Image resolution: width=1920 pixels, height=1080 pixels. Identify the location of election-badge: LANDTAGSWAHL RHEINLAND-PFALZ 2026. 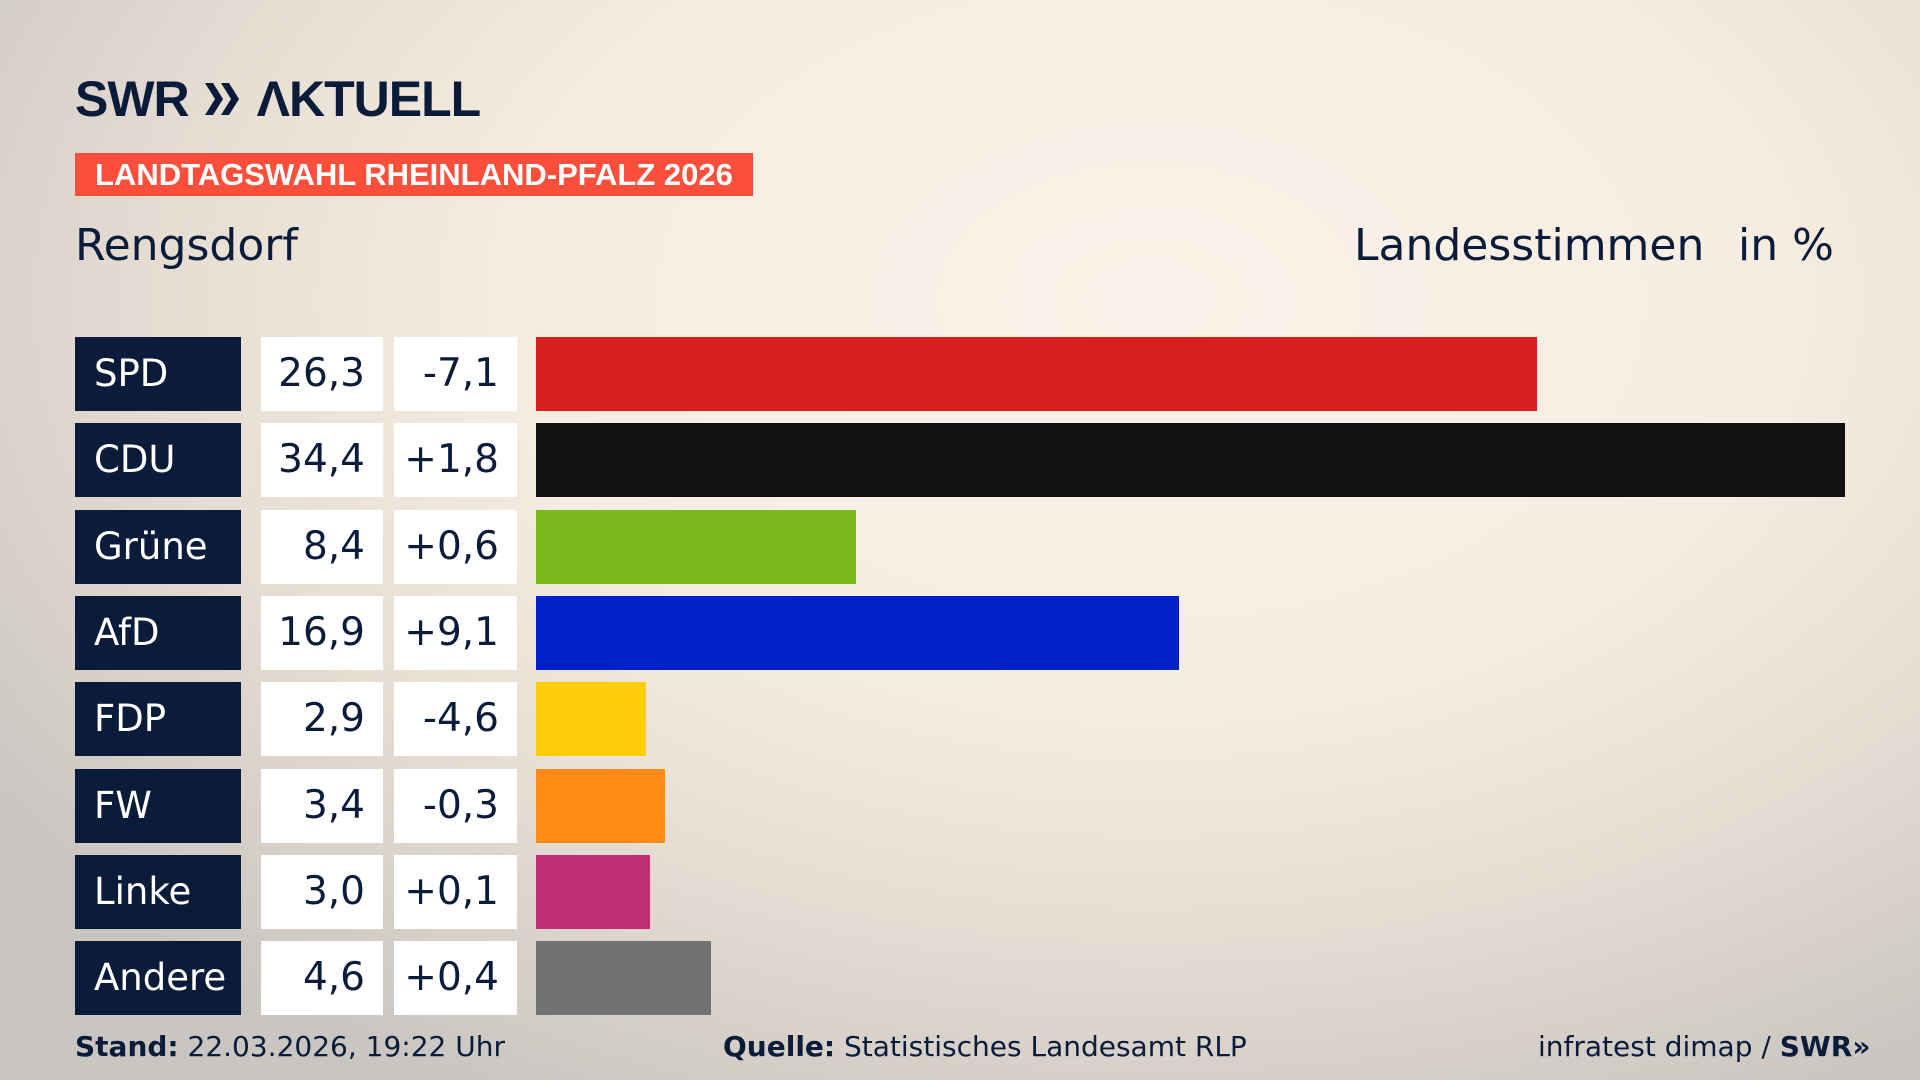
(414, 174).